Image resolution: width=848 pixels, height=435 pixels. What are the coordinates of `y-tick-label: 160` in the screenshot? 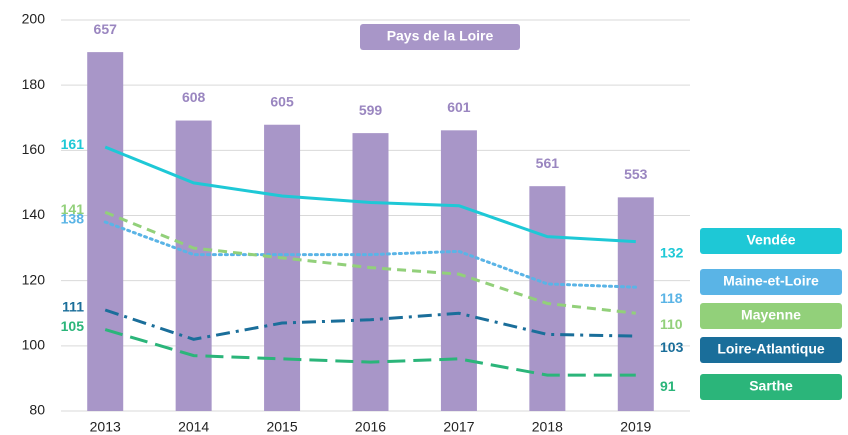 It's located at (34, 149).